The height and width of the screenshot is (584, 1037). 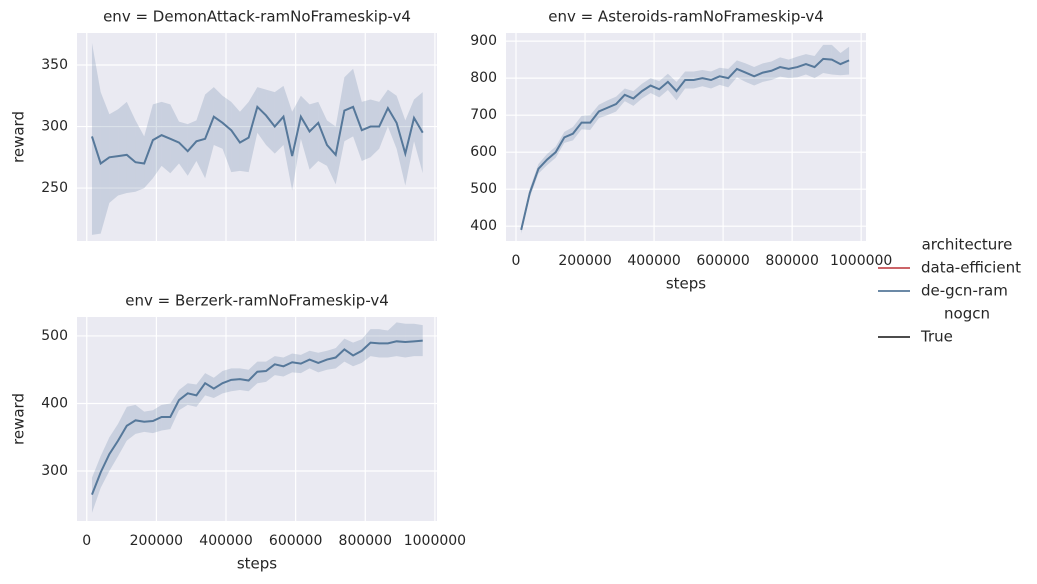 I want to click on legend-title: architecture, so click(x=967, y=245).